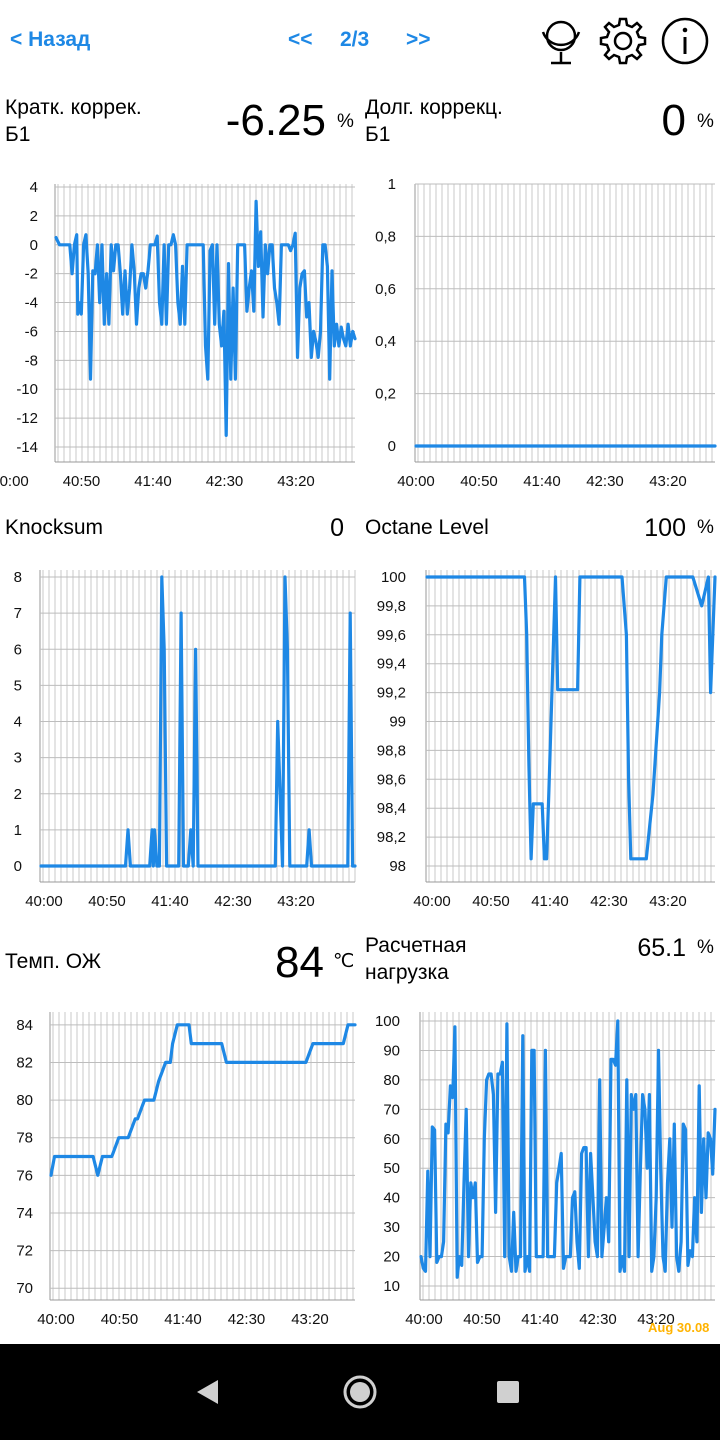  I want to click on prev-page-button: <<, so click(300, 39).